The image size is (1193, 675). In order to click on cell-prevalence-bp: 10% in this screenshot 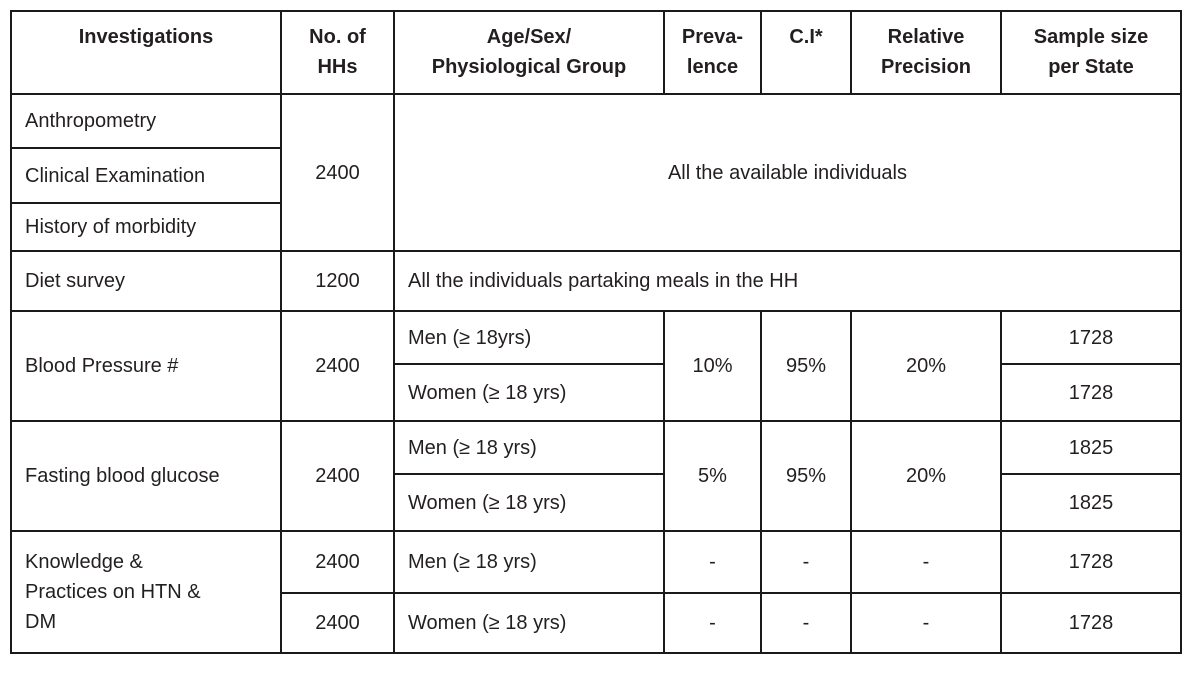, I will do `click(712, 366)`.